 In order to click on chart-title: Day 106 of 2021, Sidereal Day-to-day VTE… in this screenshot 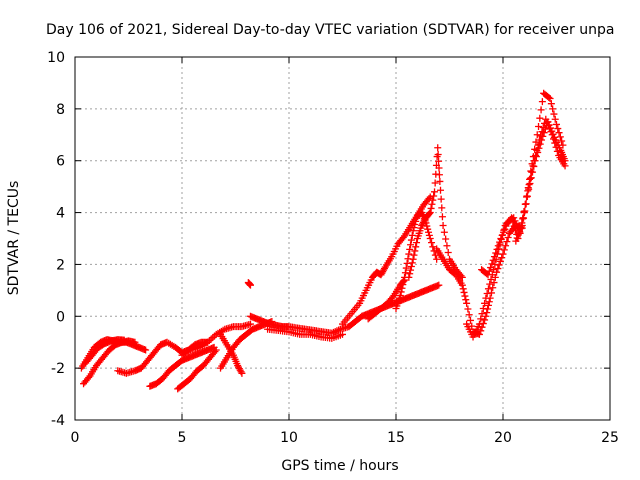, I will do `click(330, 30)`.